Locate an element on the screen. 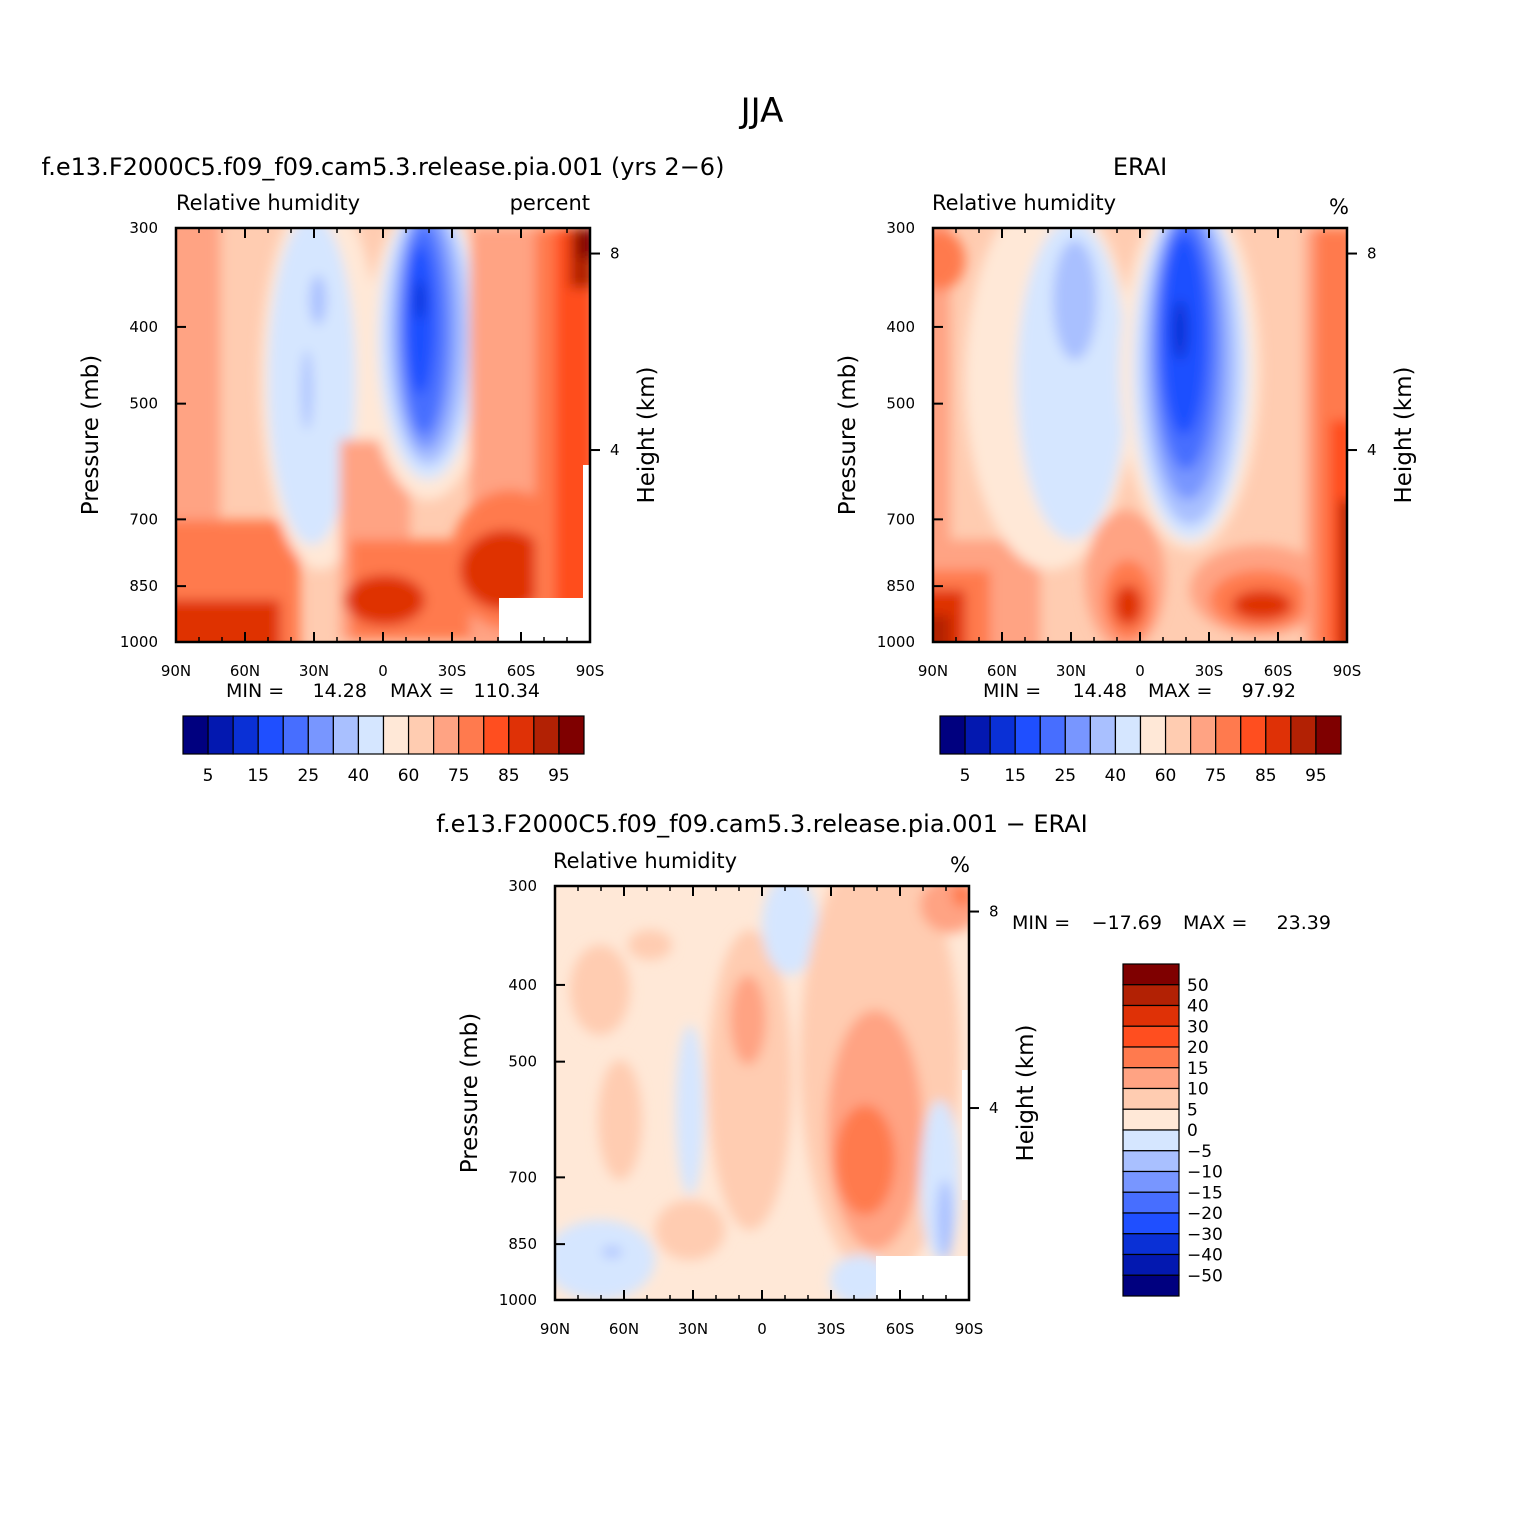  panel-diff-colorbar-label: 40 is located at coordinates (1198, 1007).